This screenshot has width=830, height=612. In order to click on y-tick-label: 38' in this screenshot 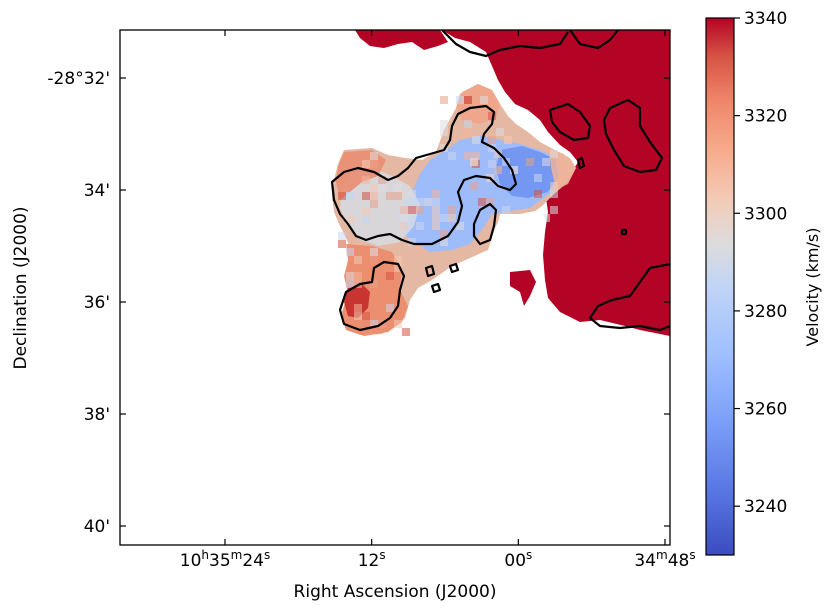, I will do `click(97, 415)`.